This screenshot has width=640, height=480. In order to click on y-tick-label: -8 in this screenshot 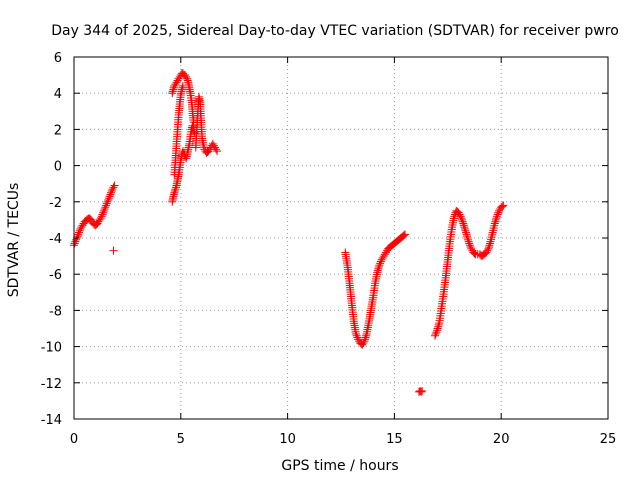, I will do `click(55, 311)`.